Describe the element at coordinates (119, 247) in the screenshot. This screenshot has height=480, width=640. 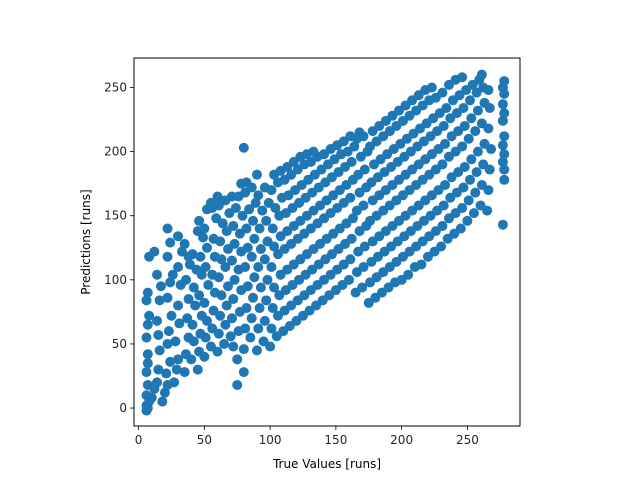
I see `y-axis: 0 50 100 150 200 250` at that location.